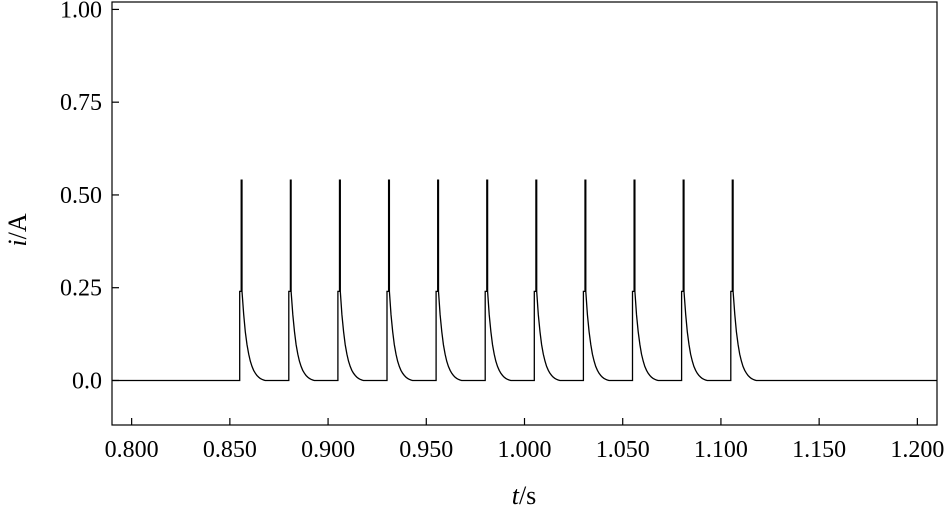 The width and height of the screenshot is (945, 509). I want to click on x-tick-label: 1.050, so click(623, 450).